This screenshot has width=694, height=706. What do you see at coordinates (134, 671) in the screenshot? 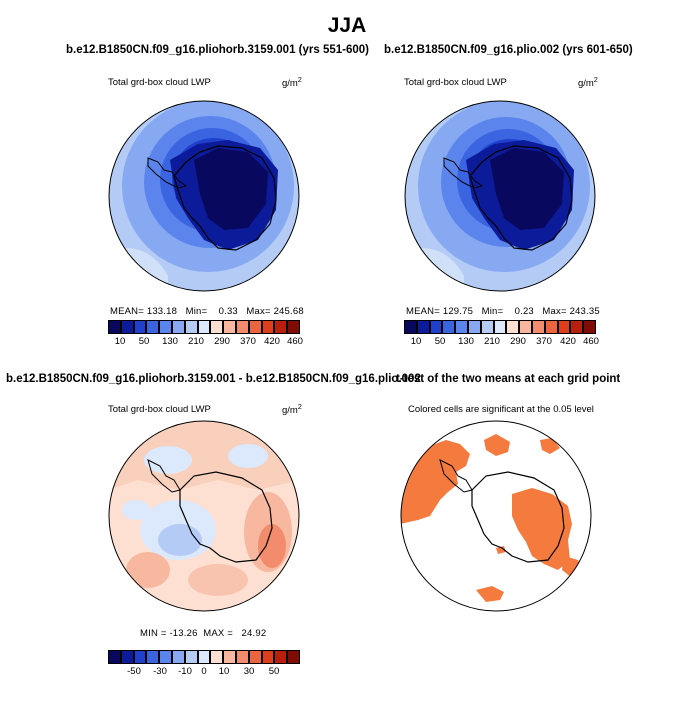
I see `colorbar-tick: -50` at bounding box center [134, 671].